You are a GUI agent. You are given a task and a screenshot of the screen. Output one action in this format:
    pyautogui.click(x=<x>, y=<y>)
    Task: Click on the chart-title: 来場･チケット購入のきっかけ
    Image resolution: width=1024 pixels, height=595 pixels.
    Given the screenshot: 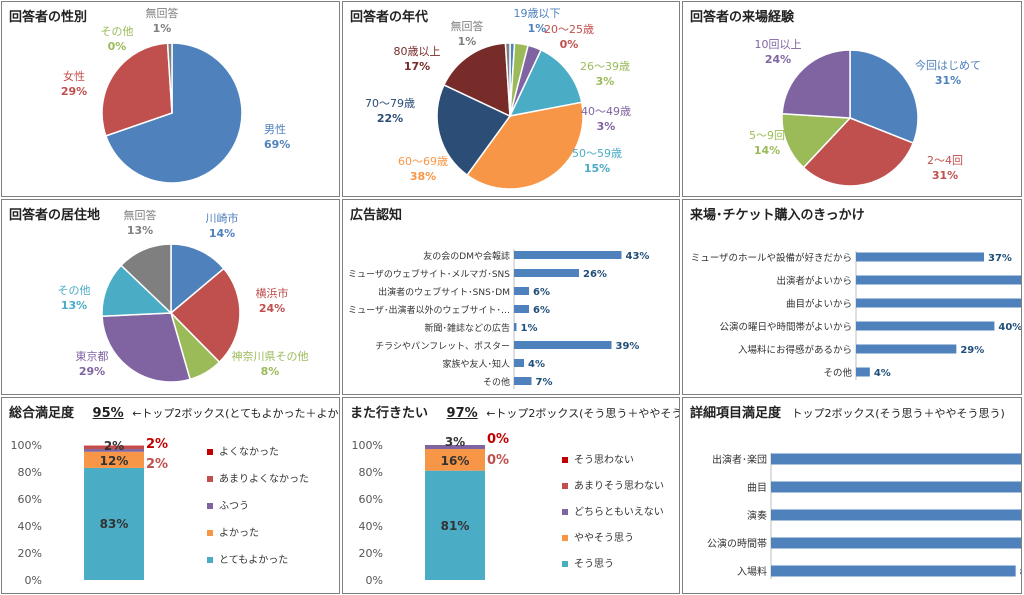 What is the action you would take?
    pyautogui.click(x=777, y=215)
    